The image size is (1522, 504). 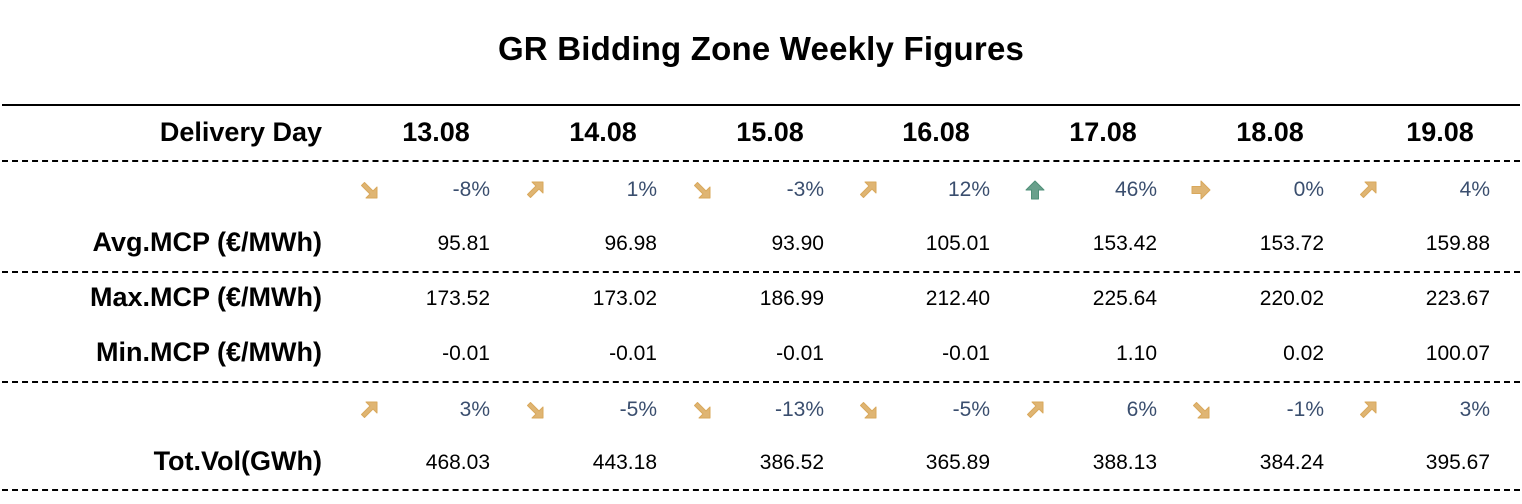 What do you see at coordinates (630, 243) in the screenshot?
I see `cell-value: 96.98` at bounding box center [630, 243].